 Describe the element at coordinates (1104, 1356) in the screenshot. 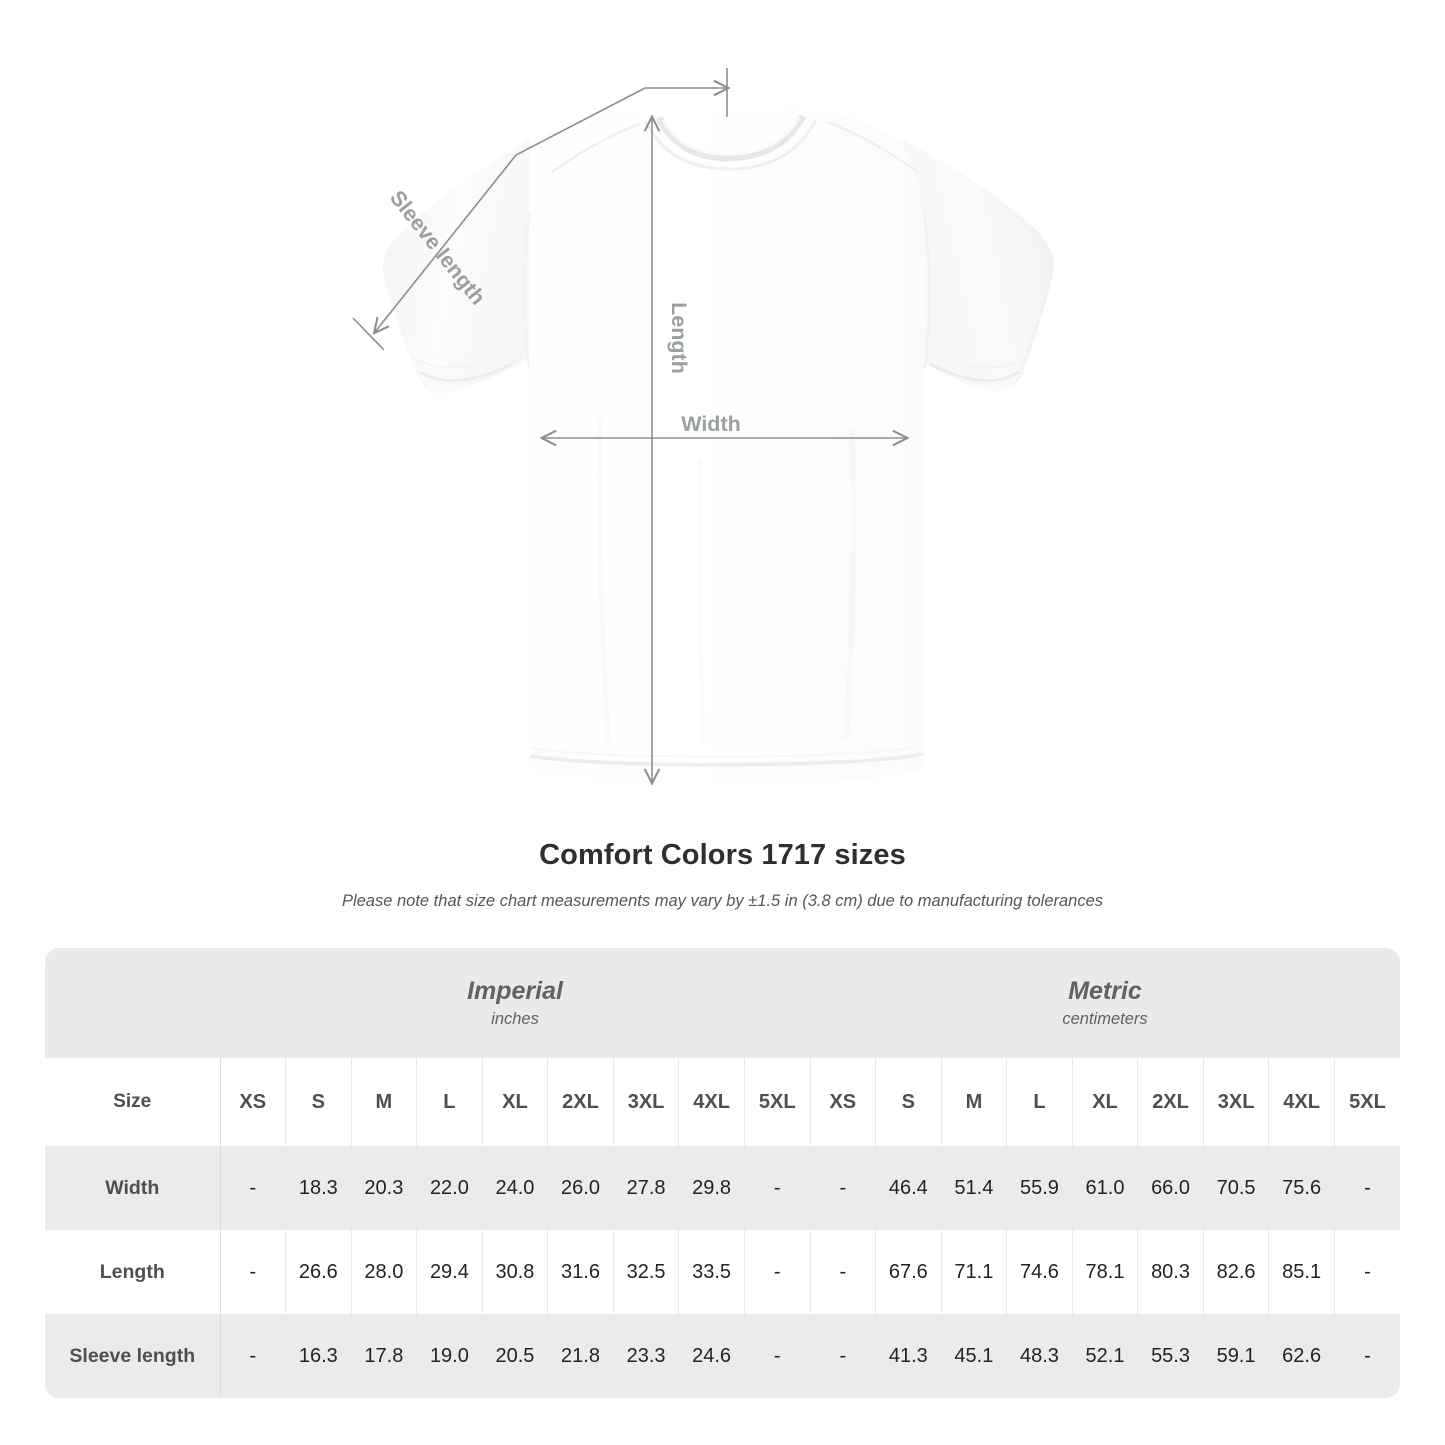

I see `cell-sleeve-length-metric-xl: 52.1` at that location.